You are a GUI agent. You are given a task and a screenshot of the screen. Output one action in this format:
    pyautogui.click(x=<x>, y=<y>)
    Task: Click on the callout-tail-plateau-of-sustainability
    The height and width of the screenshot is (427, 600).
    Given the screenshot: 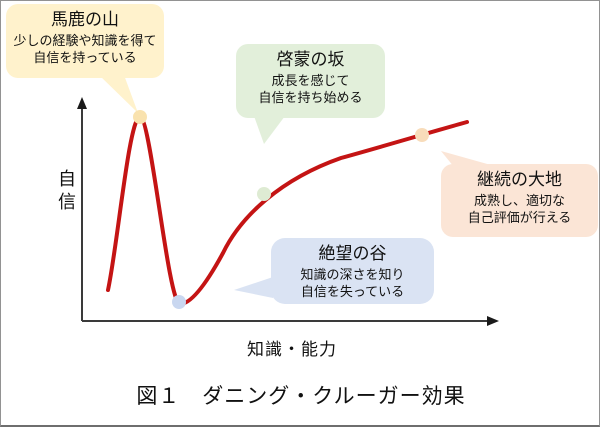 What is the action you would take?
    pyautogui.click(x=469, y=159)
    